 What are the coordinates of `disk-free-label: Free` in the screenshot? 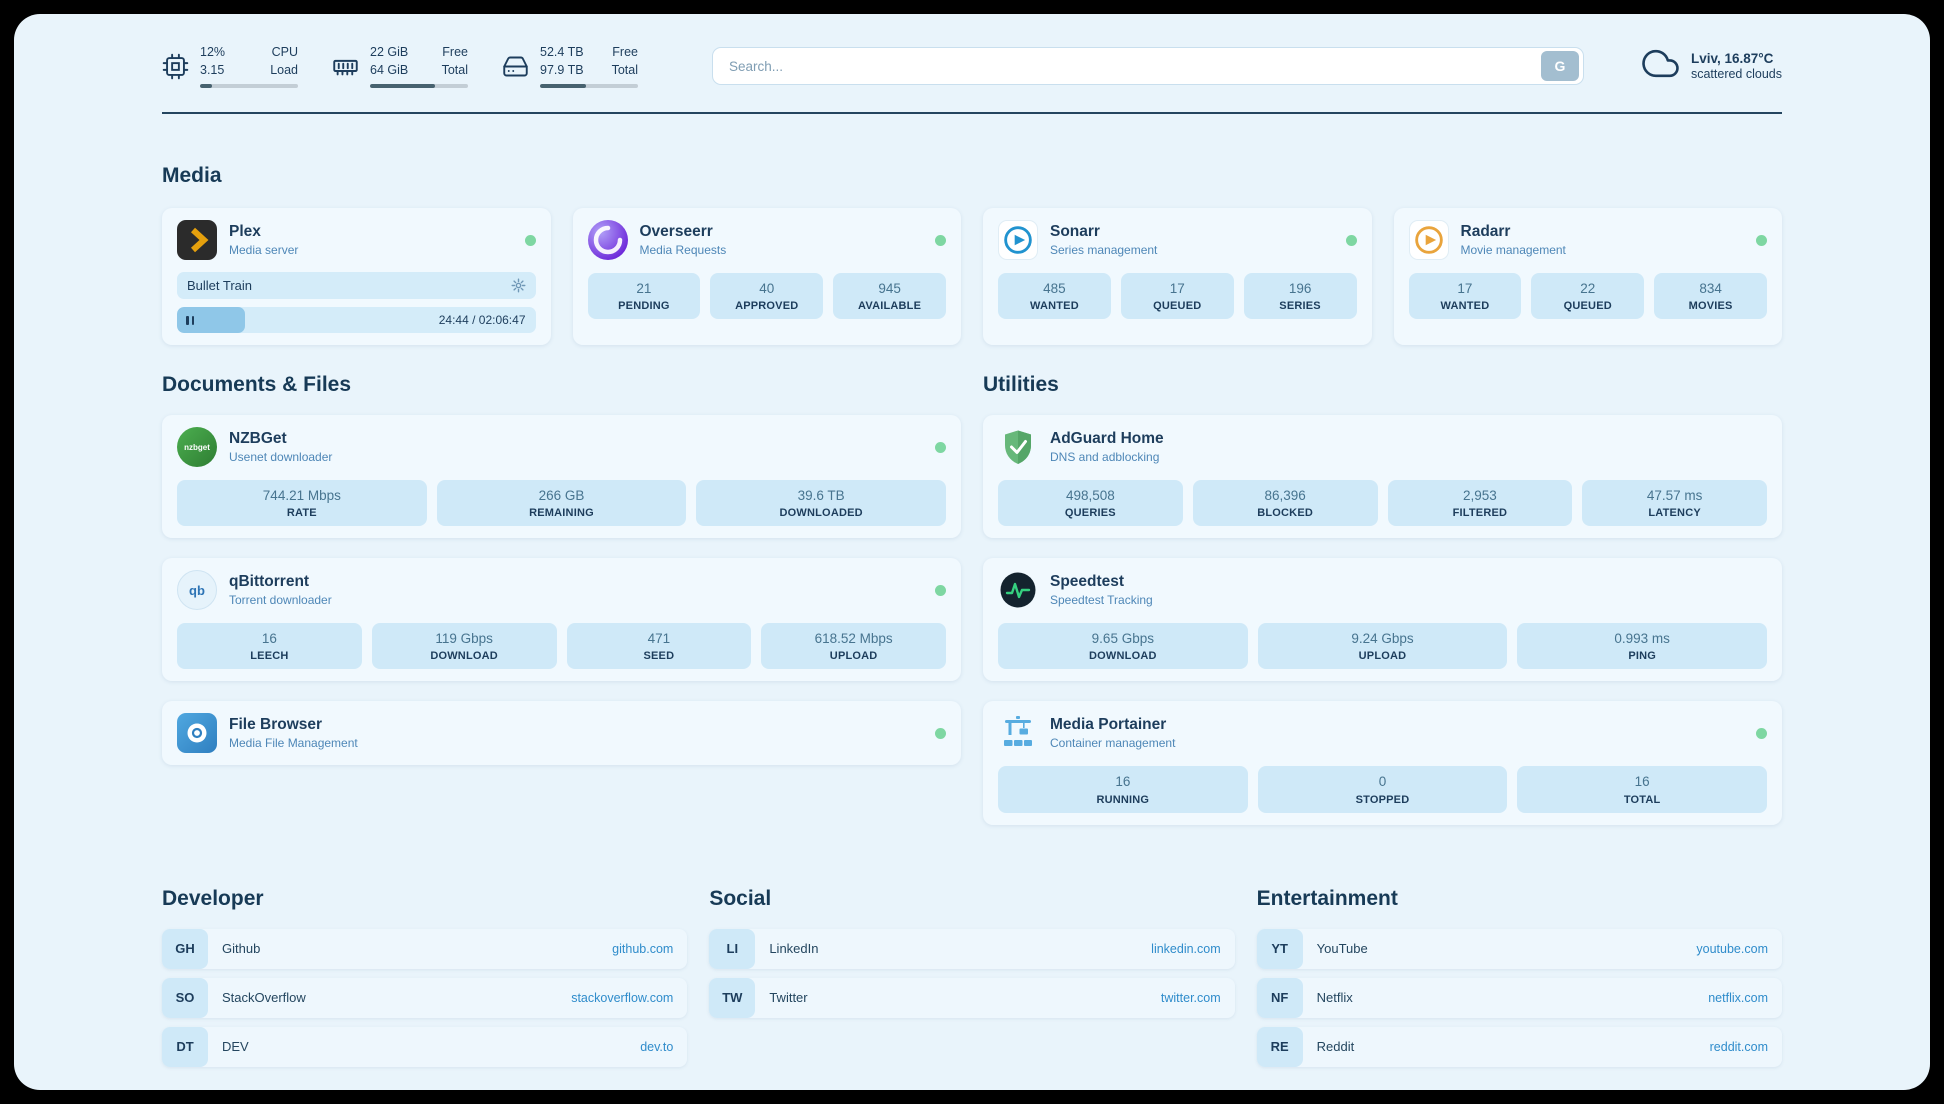 It's located at (625, 52).